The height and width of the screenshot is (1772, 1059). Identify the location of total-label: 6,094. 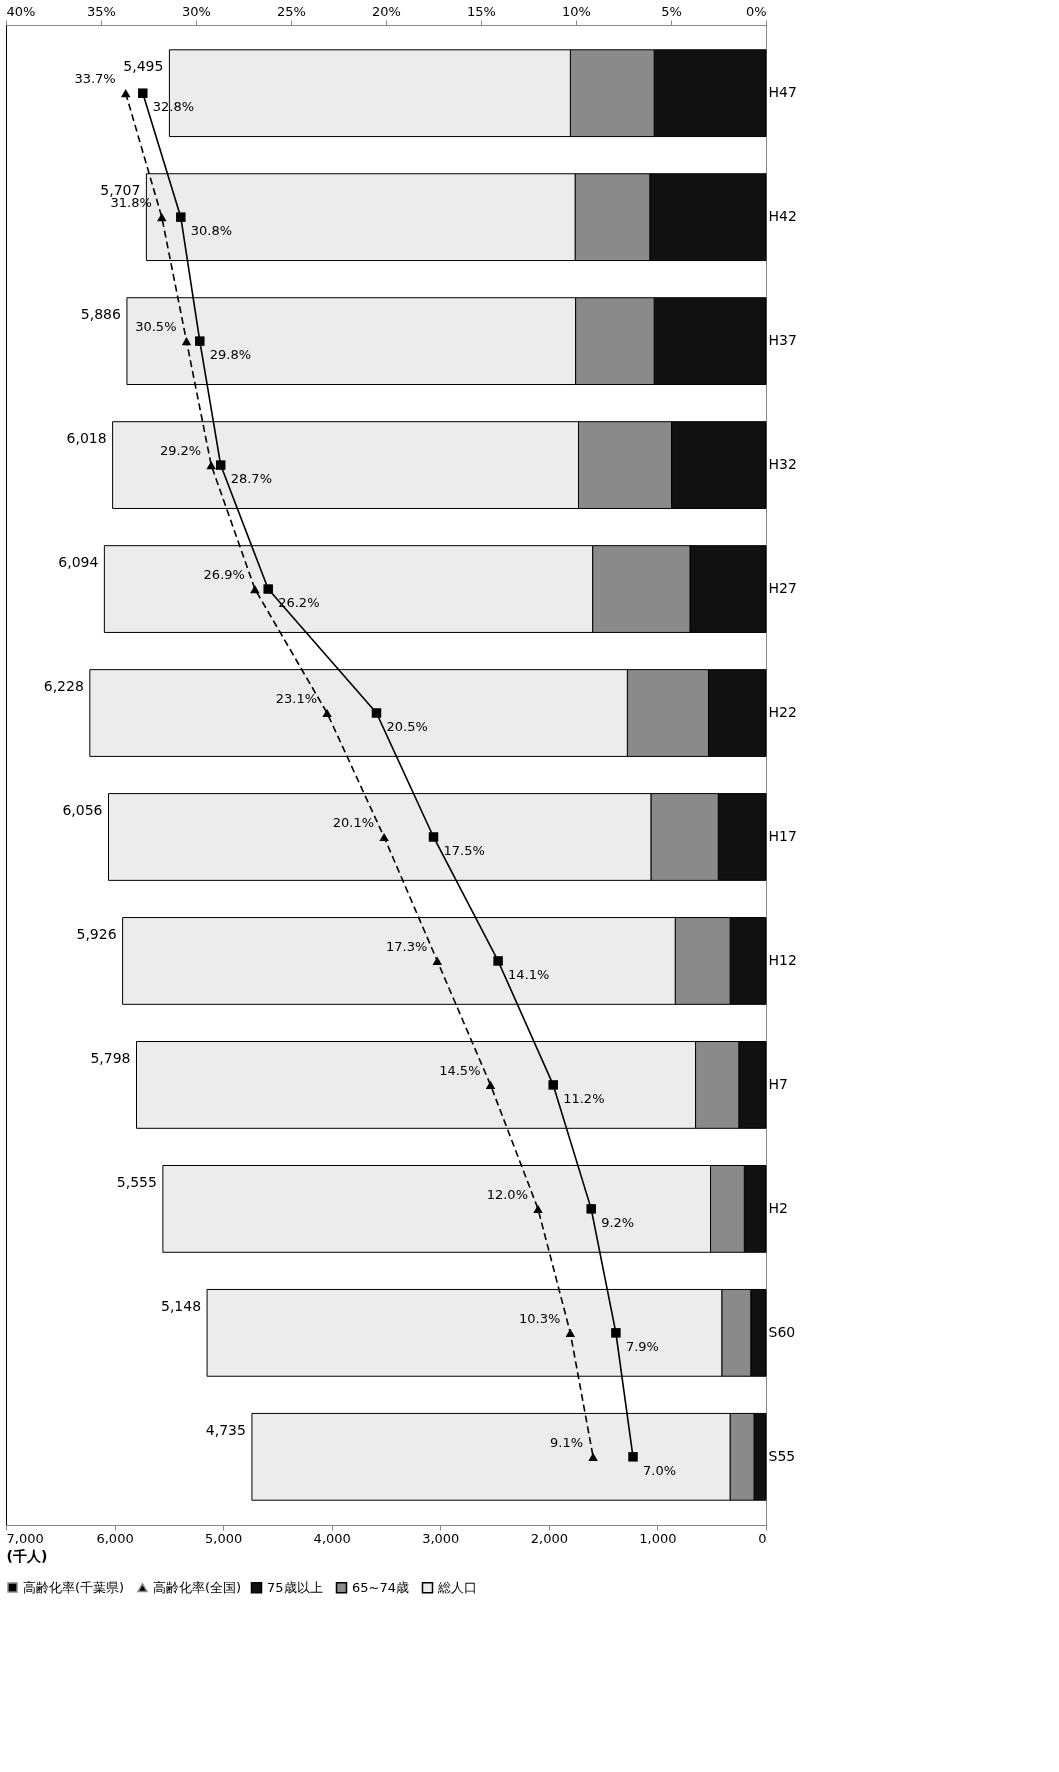
(78, 562).